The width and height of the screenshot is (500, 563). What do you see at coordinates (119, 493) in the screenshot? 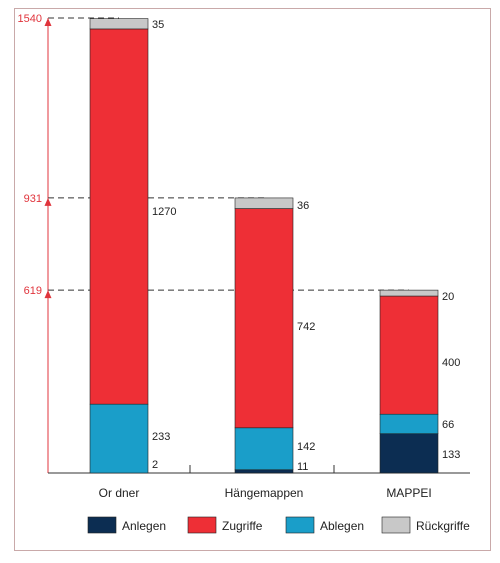
I see `category-label: Or dner` at bounding box center [119, 493].